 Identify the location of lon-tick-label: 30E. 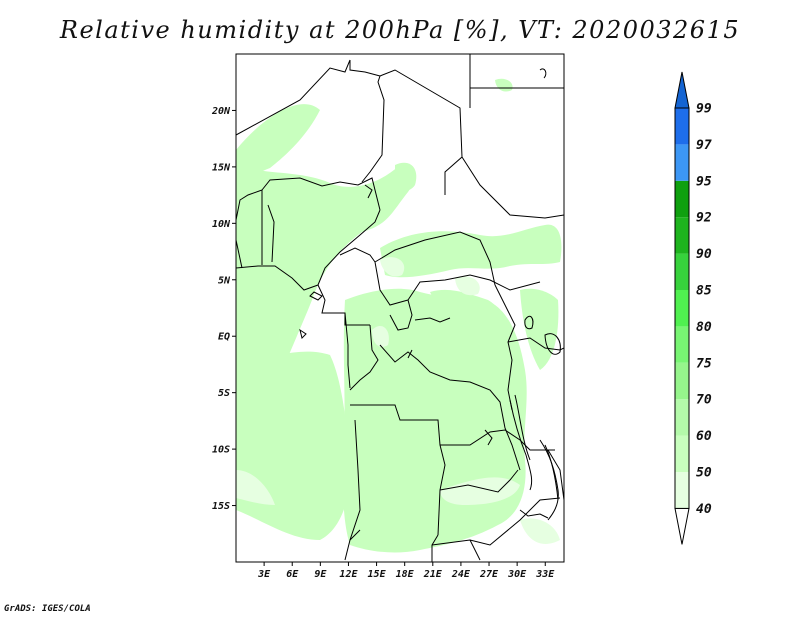
(517, 574).